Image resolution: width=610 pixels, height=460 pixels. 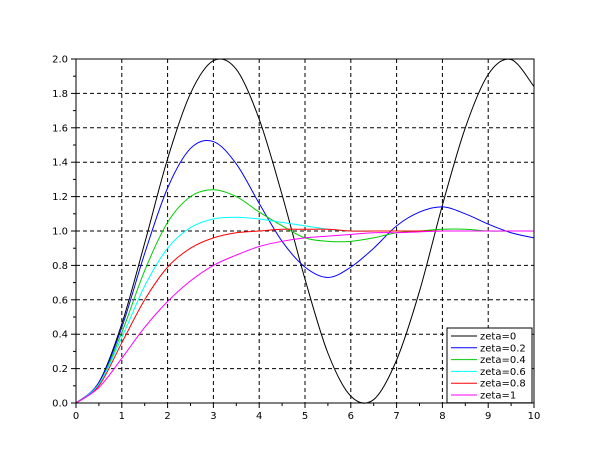 I want to click on legend-label: zeta=0.6, so click(x=503, y=372).